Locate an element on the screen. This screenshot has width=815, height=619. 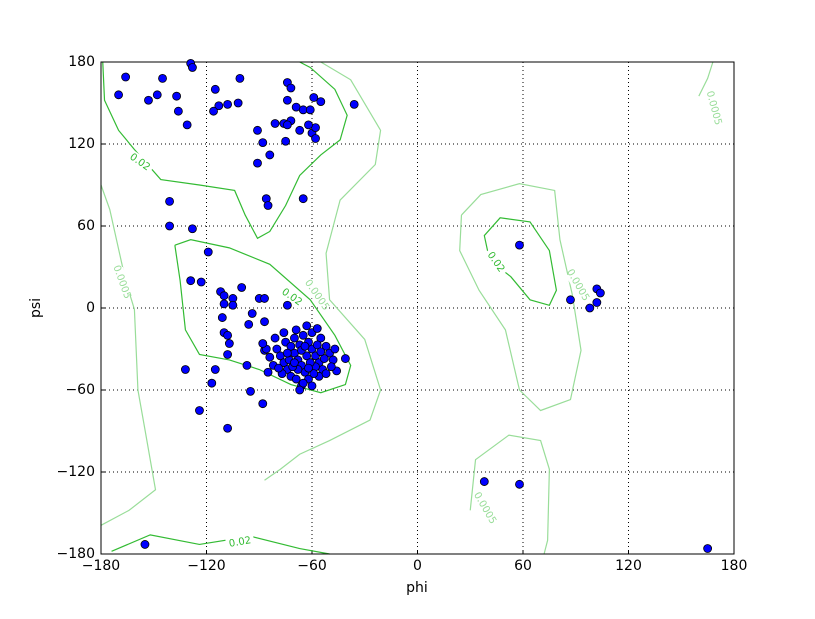
x-tick-label: 120 is located at coordinates (628, 566).